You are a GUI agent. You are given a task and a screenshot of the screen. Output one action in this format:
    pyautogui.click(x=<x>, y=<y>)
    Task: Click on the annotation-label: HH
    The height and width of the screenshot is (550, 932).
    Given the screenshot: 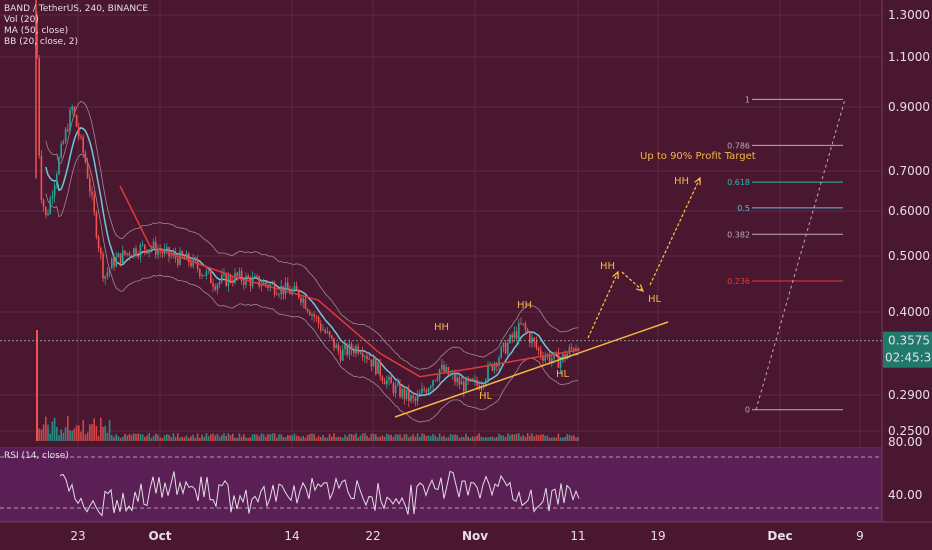 What is the action you would take?
    pyautogui.click(x=607, y=266)
    